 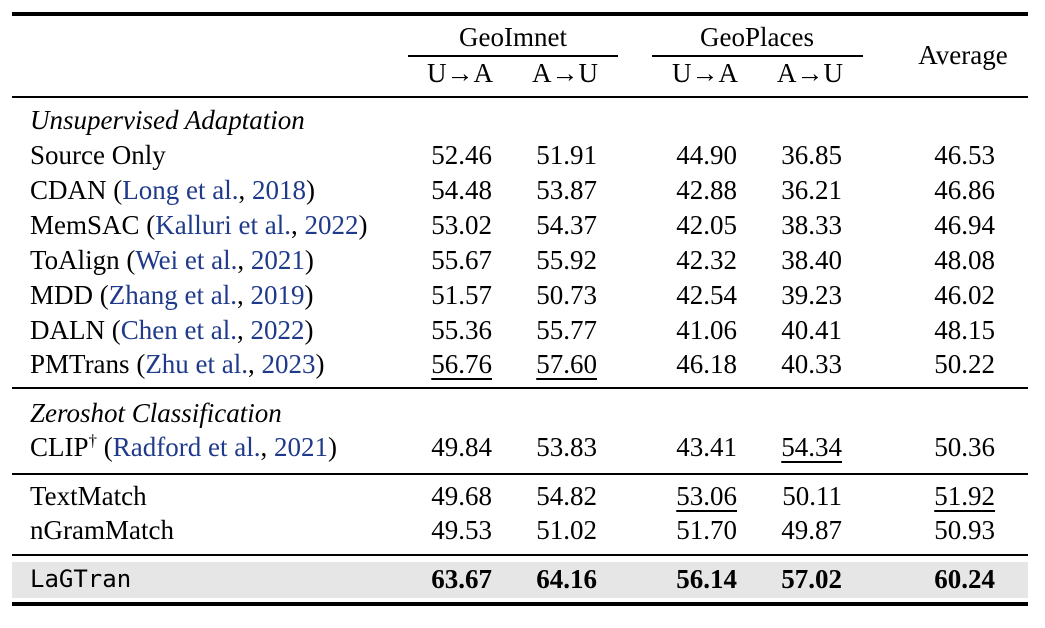 I want to click on lagtran-highlight, so click(x=520, y=580).